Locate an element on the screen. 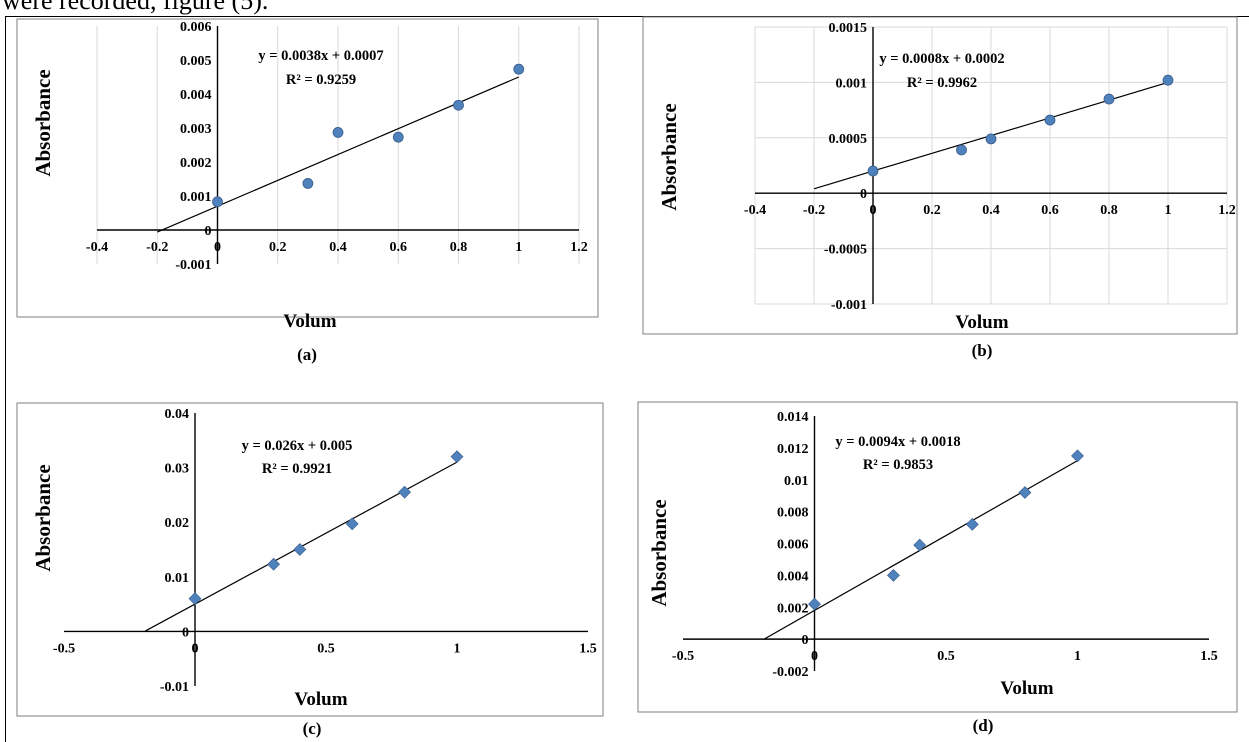  y-tick-label: 0.01 is located at coordinates (796, 481).